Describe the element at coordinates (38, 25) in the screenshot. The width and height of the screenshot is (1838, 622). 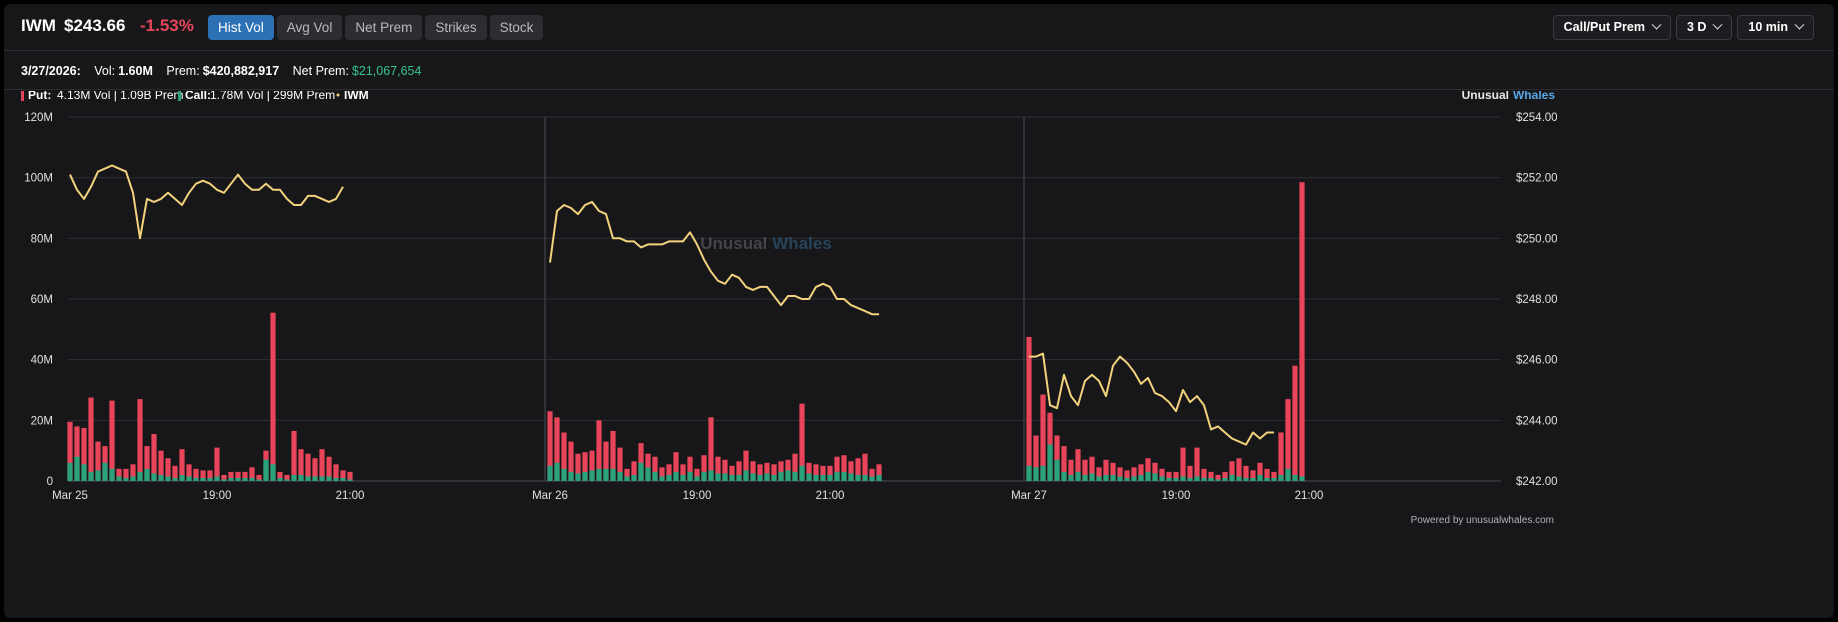
I see `ticker-symbol: IWM` at that location.